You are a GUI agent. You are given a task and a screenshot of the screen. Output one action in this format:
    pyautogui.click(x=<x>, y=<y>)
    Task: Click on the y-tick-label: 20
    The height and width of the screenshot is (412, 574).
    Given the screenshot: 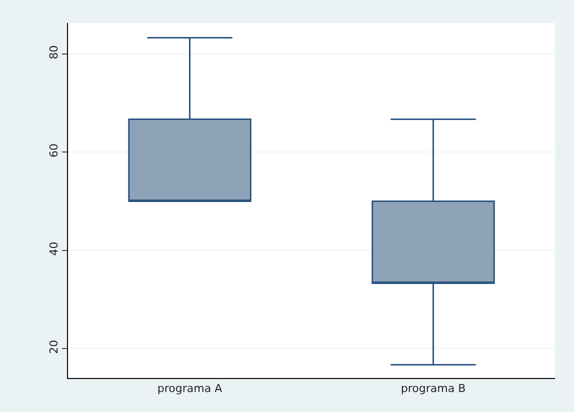 What is the action you would take?
    pyautogui.click(x=54, y=347)
    